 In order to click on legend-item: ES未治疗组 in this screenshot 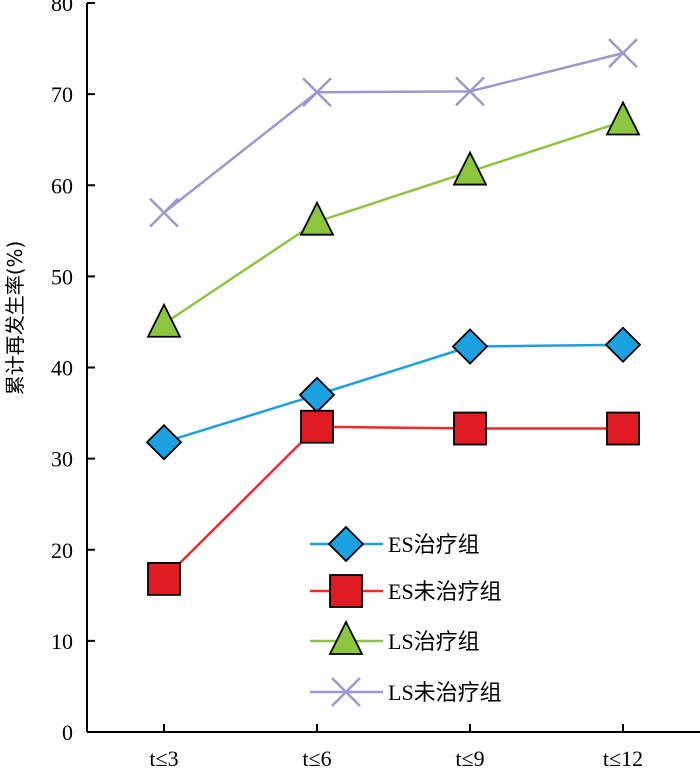, I will do `click(406, 591)`.